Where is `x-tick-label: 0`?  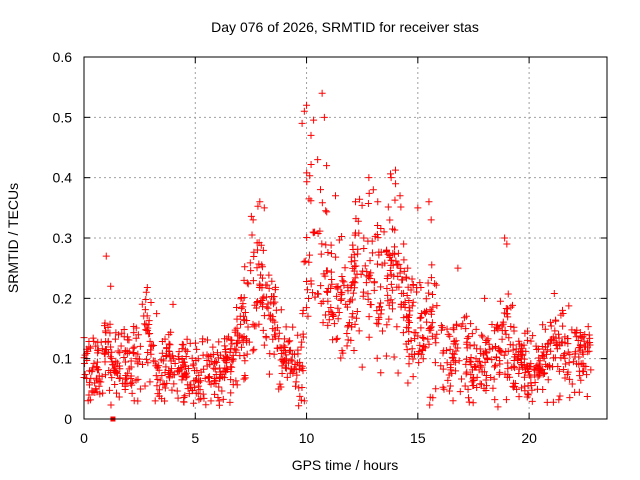 x-tick-label: 0 is located at coordinates (84, 438).